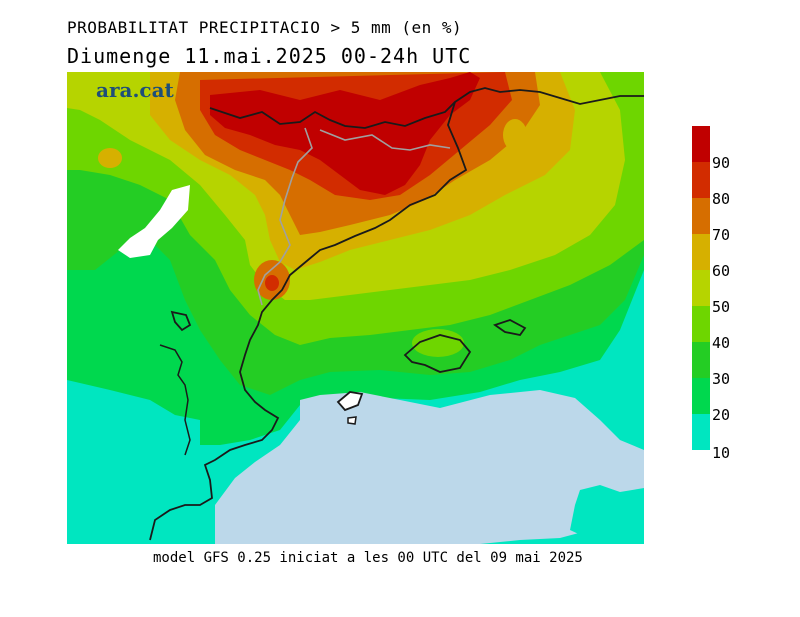  I want to click on legend-label: 20, so click(721, 415).